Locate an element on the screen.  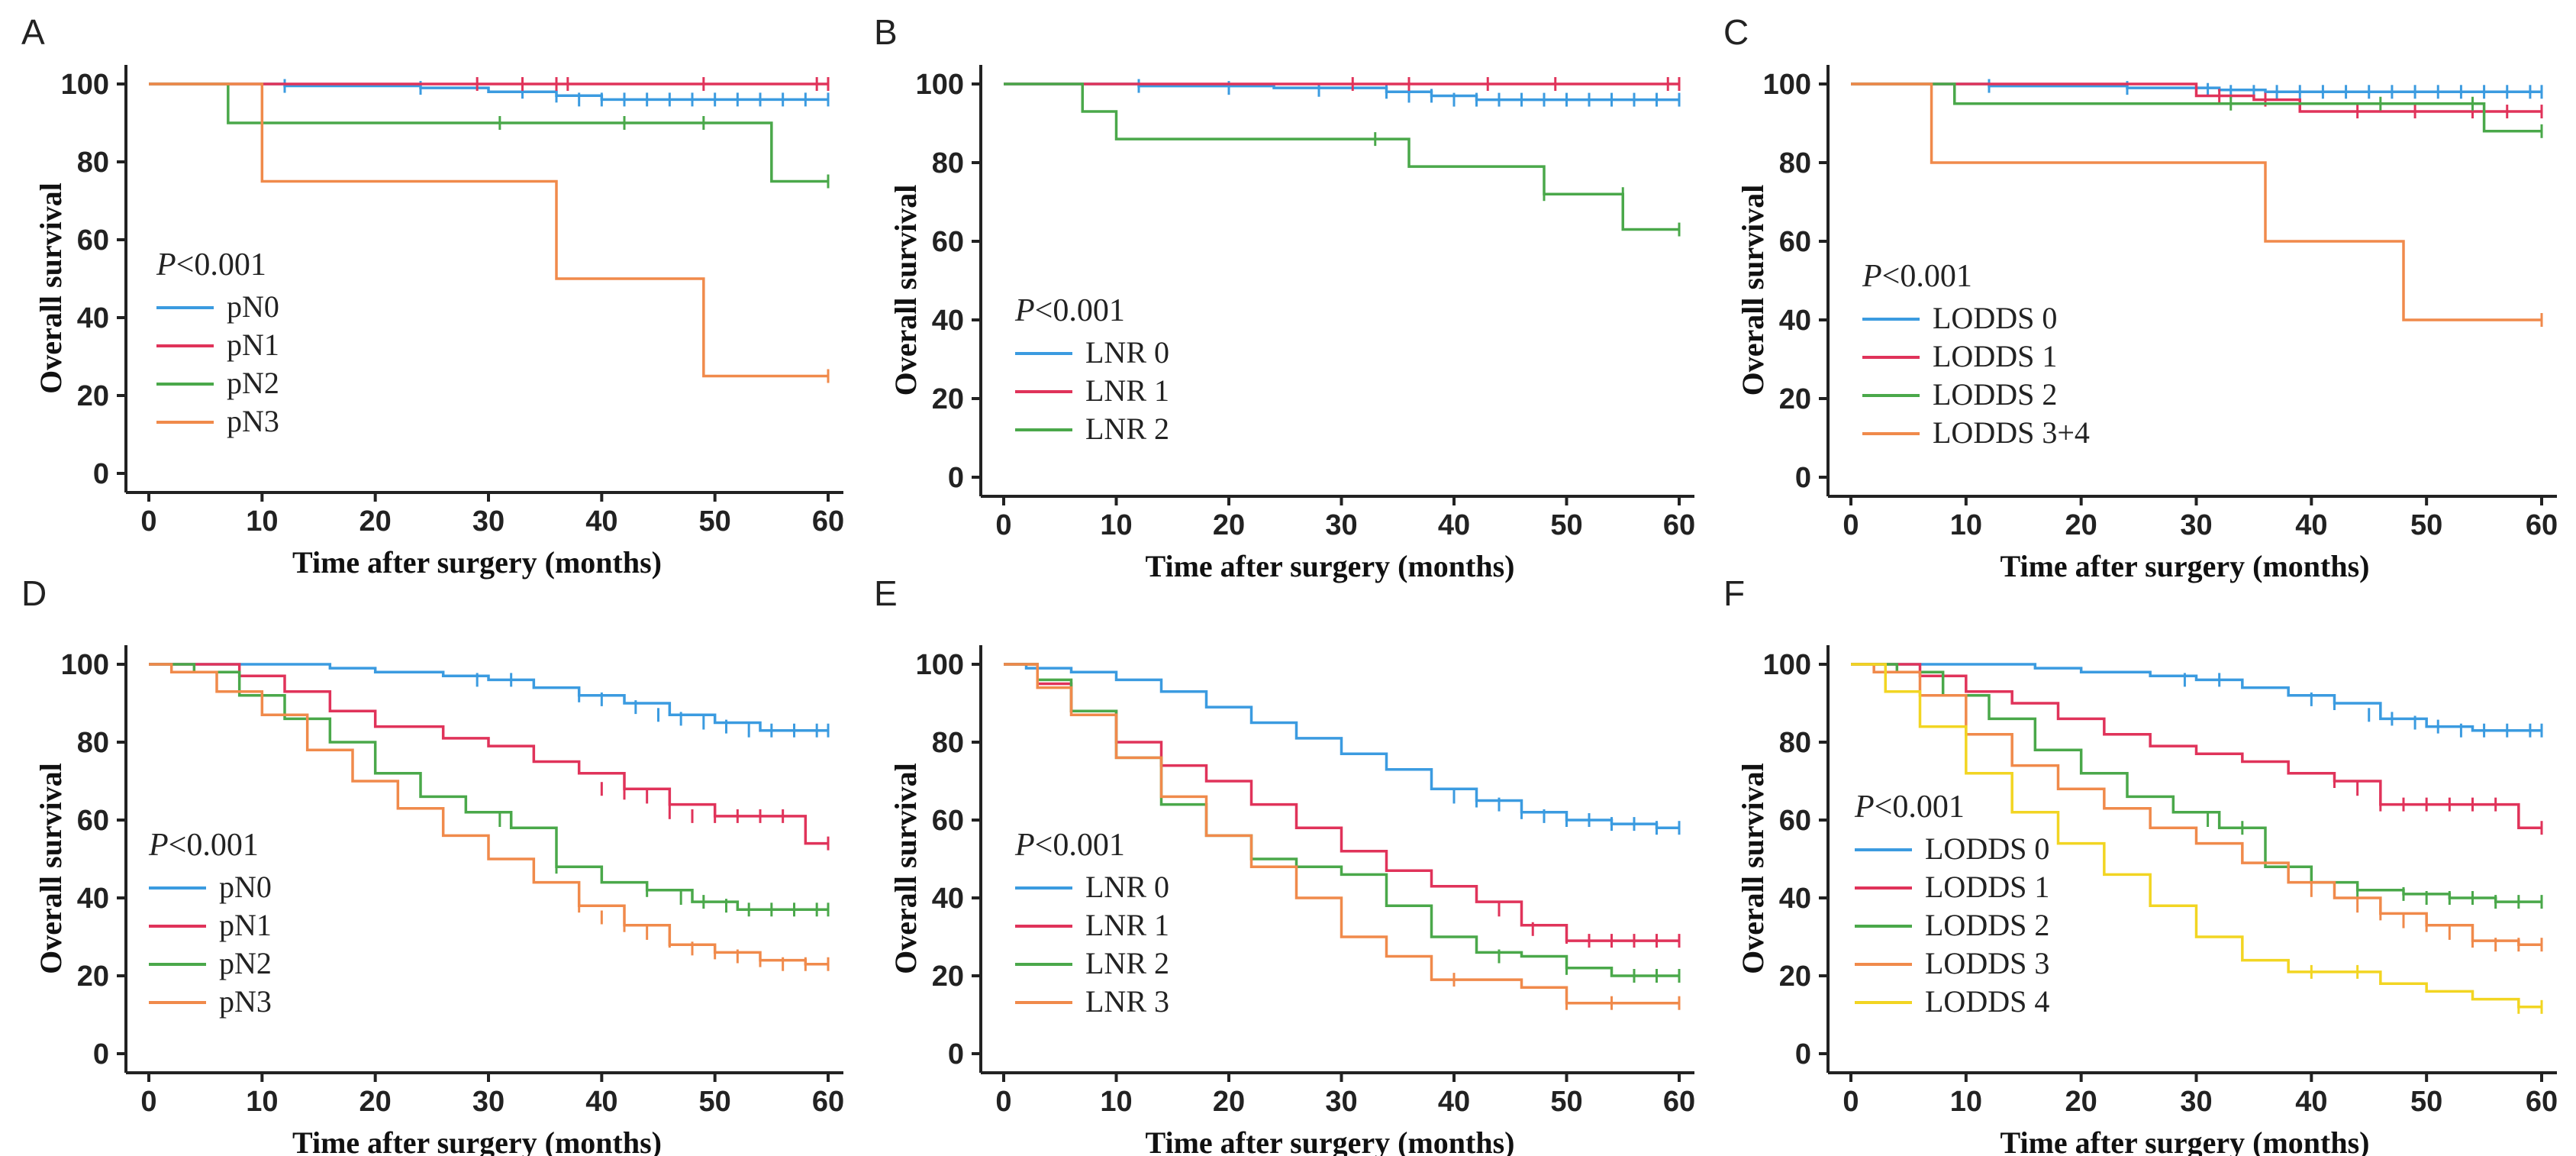
legend-label: LODDS 2 is located at coordinates (1995, 394).